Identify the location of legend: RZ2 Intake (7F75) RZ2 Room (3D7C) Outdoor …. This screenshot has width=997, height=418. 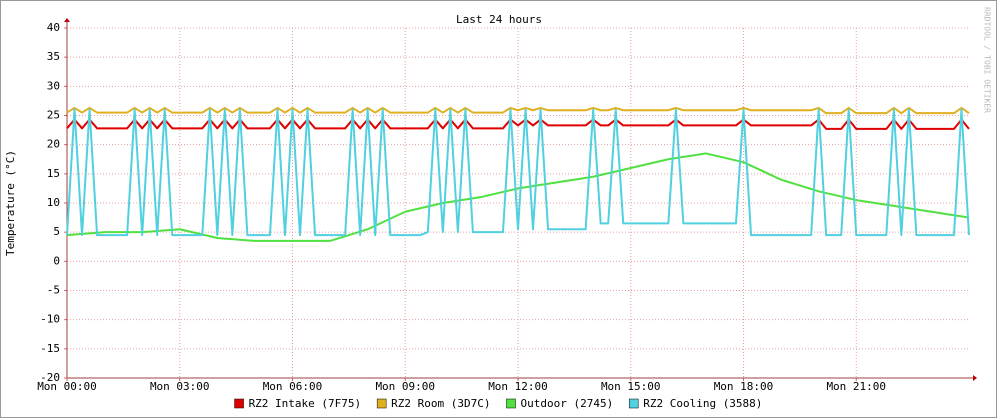
(498, 403).